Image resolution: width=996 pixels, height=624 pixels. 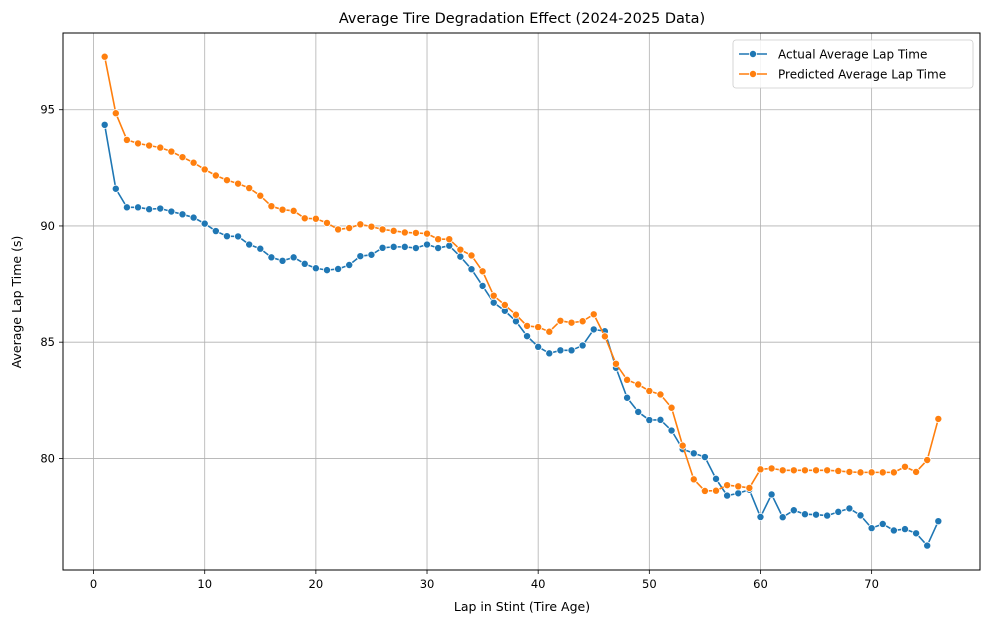 What do you see at coordinates (47, 226) in the screenshot?
I see `y-tick-label: 90` at bounding box center [47, 226].